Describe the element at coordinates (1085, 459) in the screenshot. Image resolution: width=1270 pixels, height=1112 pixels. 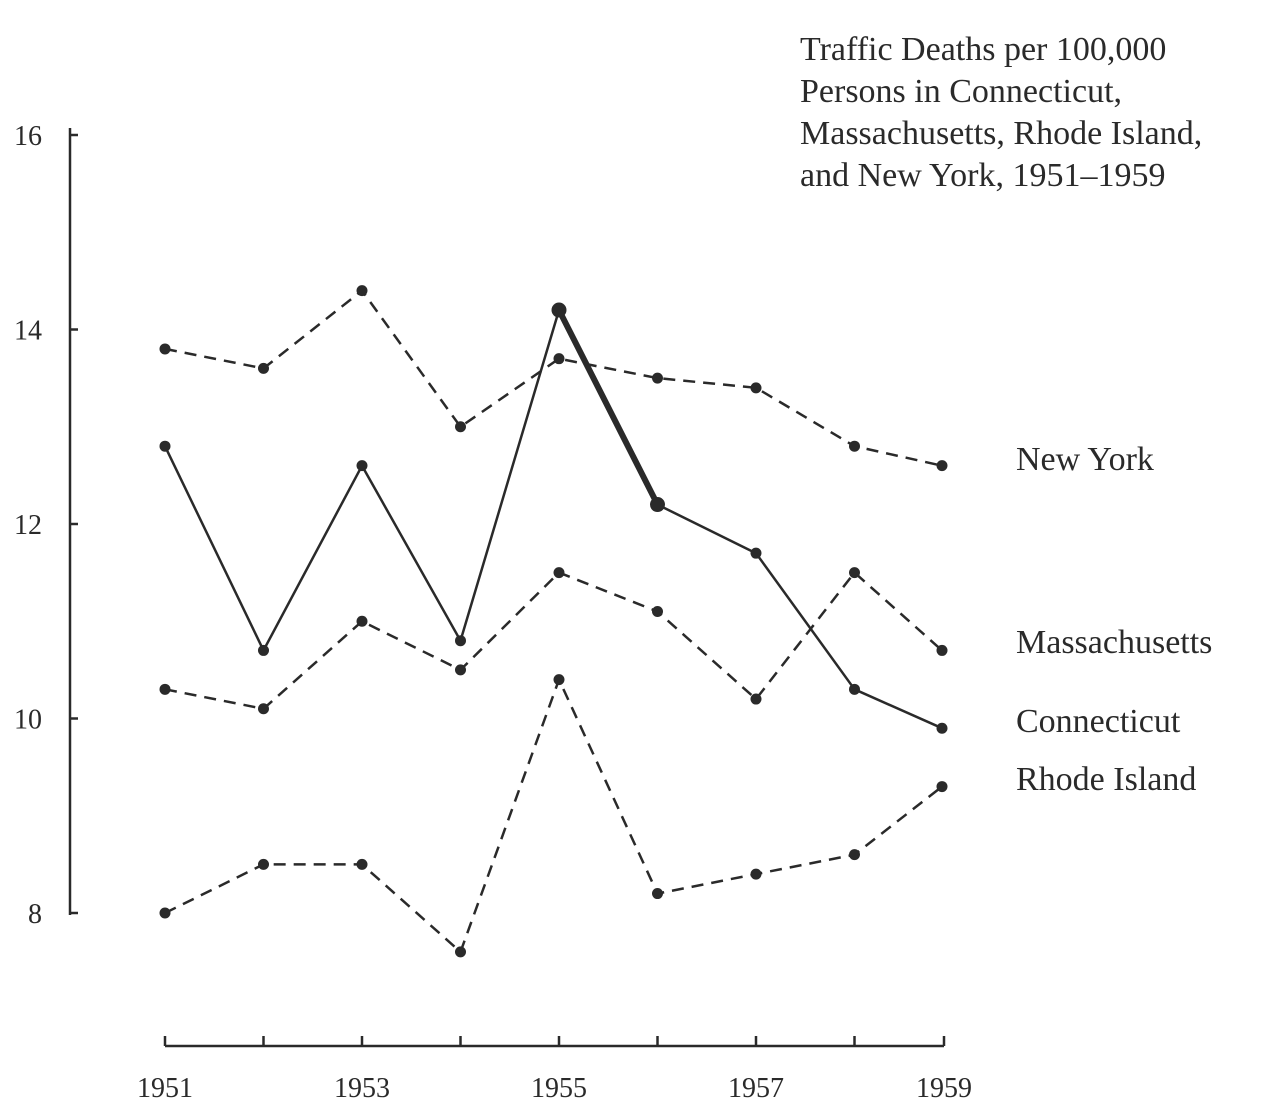
I see `series-label-new-york: New York` at that location.